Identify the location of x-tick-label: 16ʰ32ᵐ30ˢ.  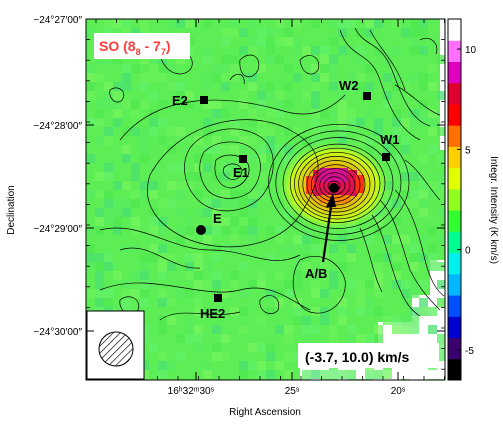
(191, 391).